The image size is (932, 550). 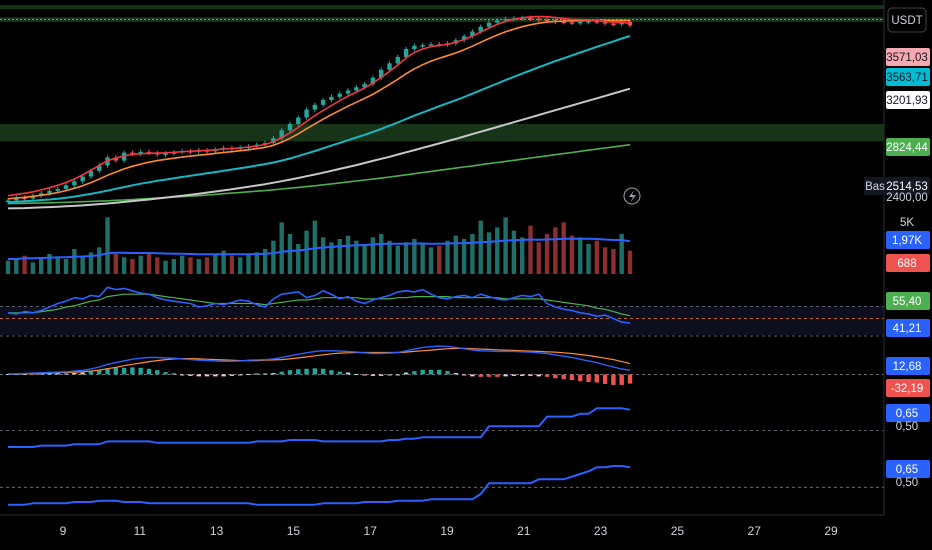 What do you see at coordinates (217, 531) in the screenshot?
I see `time-axis-tick: 13` at bounding box center [217, 531].